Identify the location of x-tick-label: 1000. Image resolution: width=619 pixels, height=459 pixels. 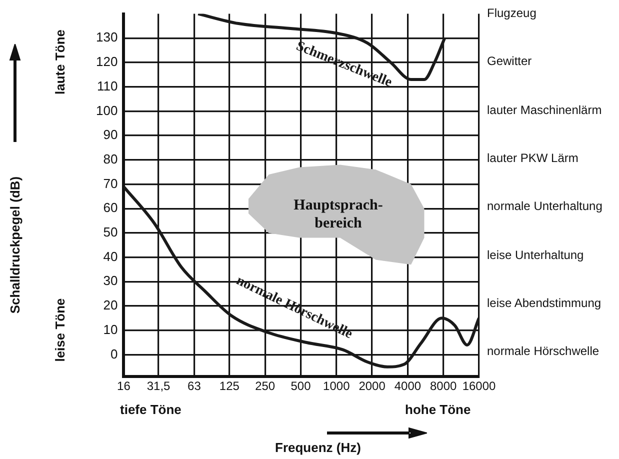
(336, 386).